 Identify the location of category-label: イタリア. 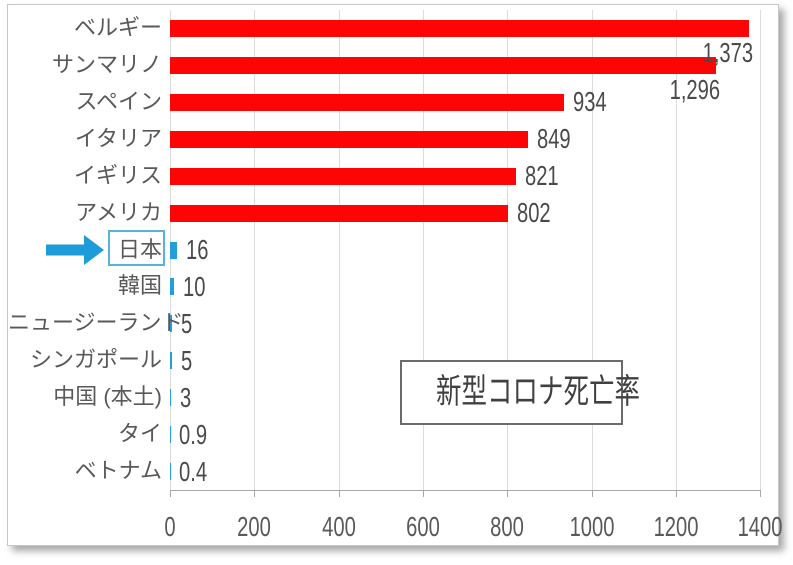
(118, 138).